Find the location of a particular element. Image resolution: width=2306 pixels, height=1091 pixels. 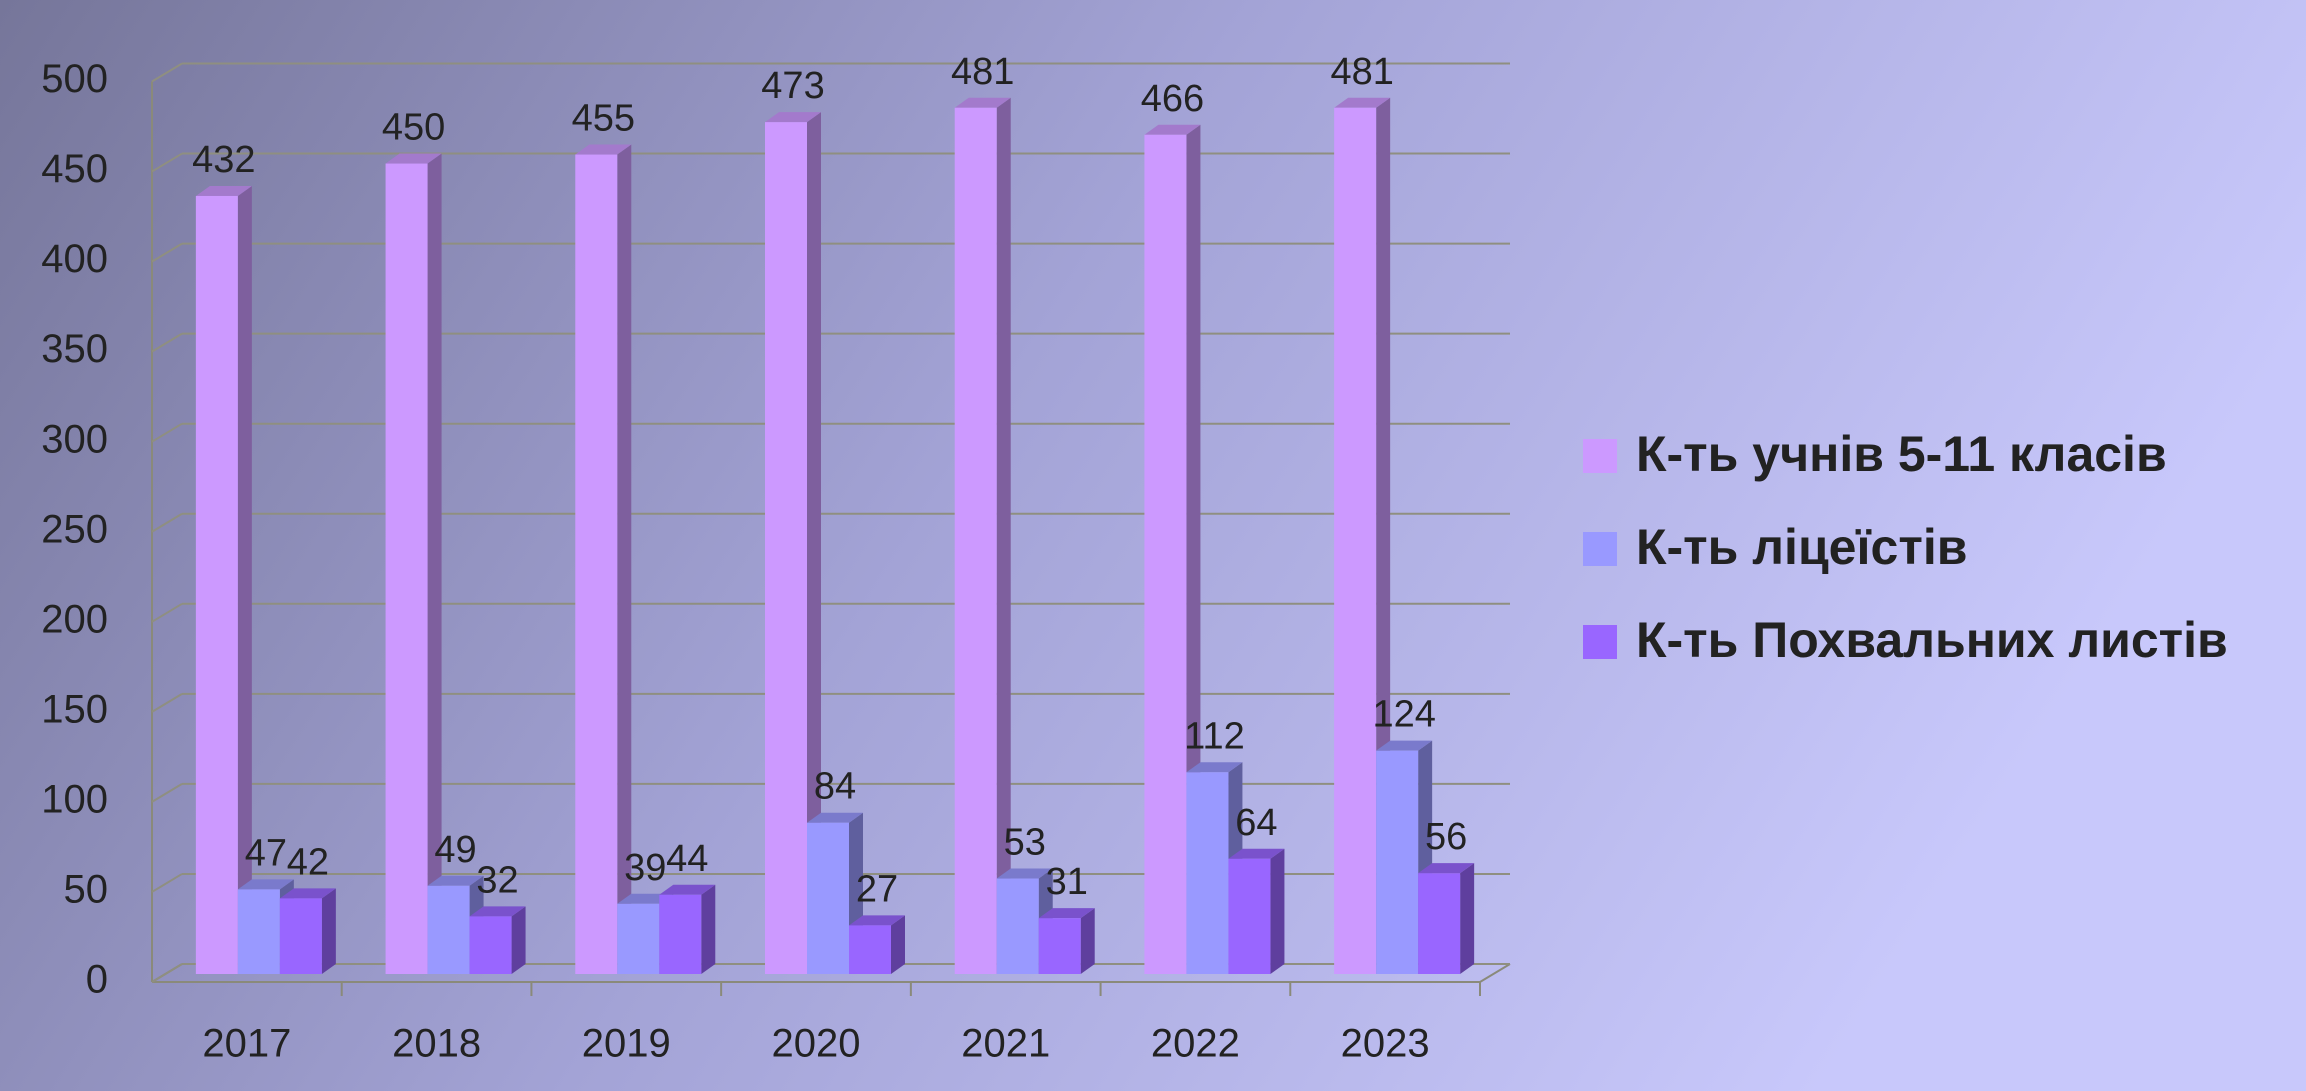

y-tick-label: 0 is located at coordinates (97, 980).